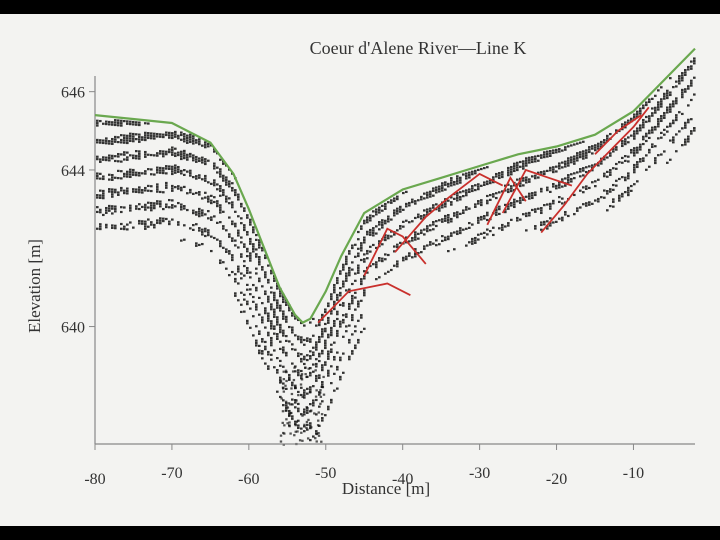  What do you see at coordinates (248, 479) in the screenshot?
I see `x-tick-label: -60` at bounding box center [248, 479].